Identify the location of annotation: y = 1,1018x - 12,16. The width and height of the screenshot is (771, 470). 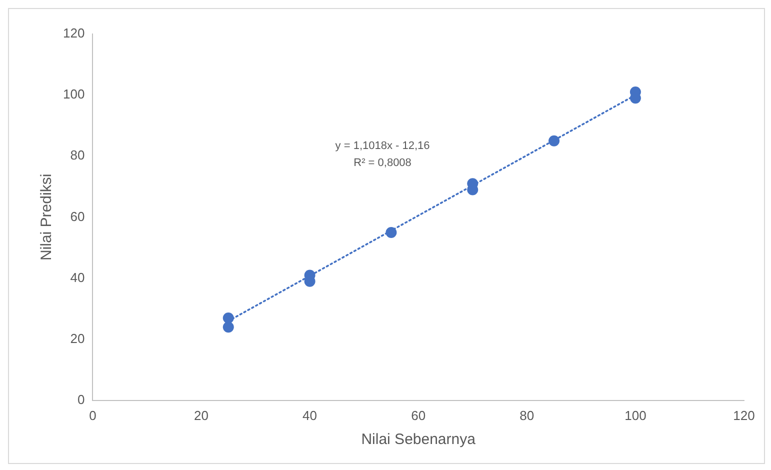
(382, 146).